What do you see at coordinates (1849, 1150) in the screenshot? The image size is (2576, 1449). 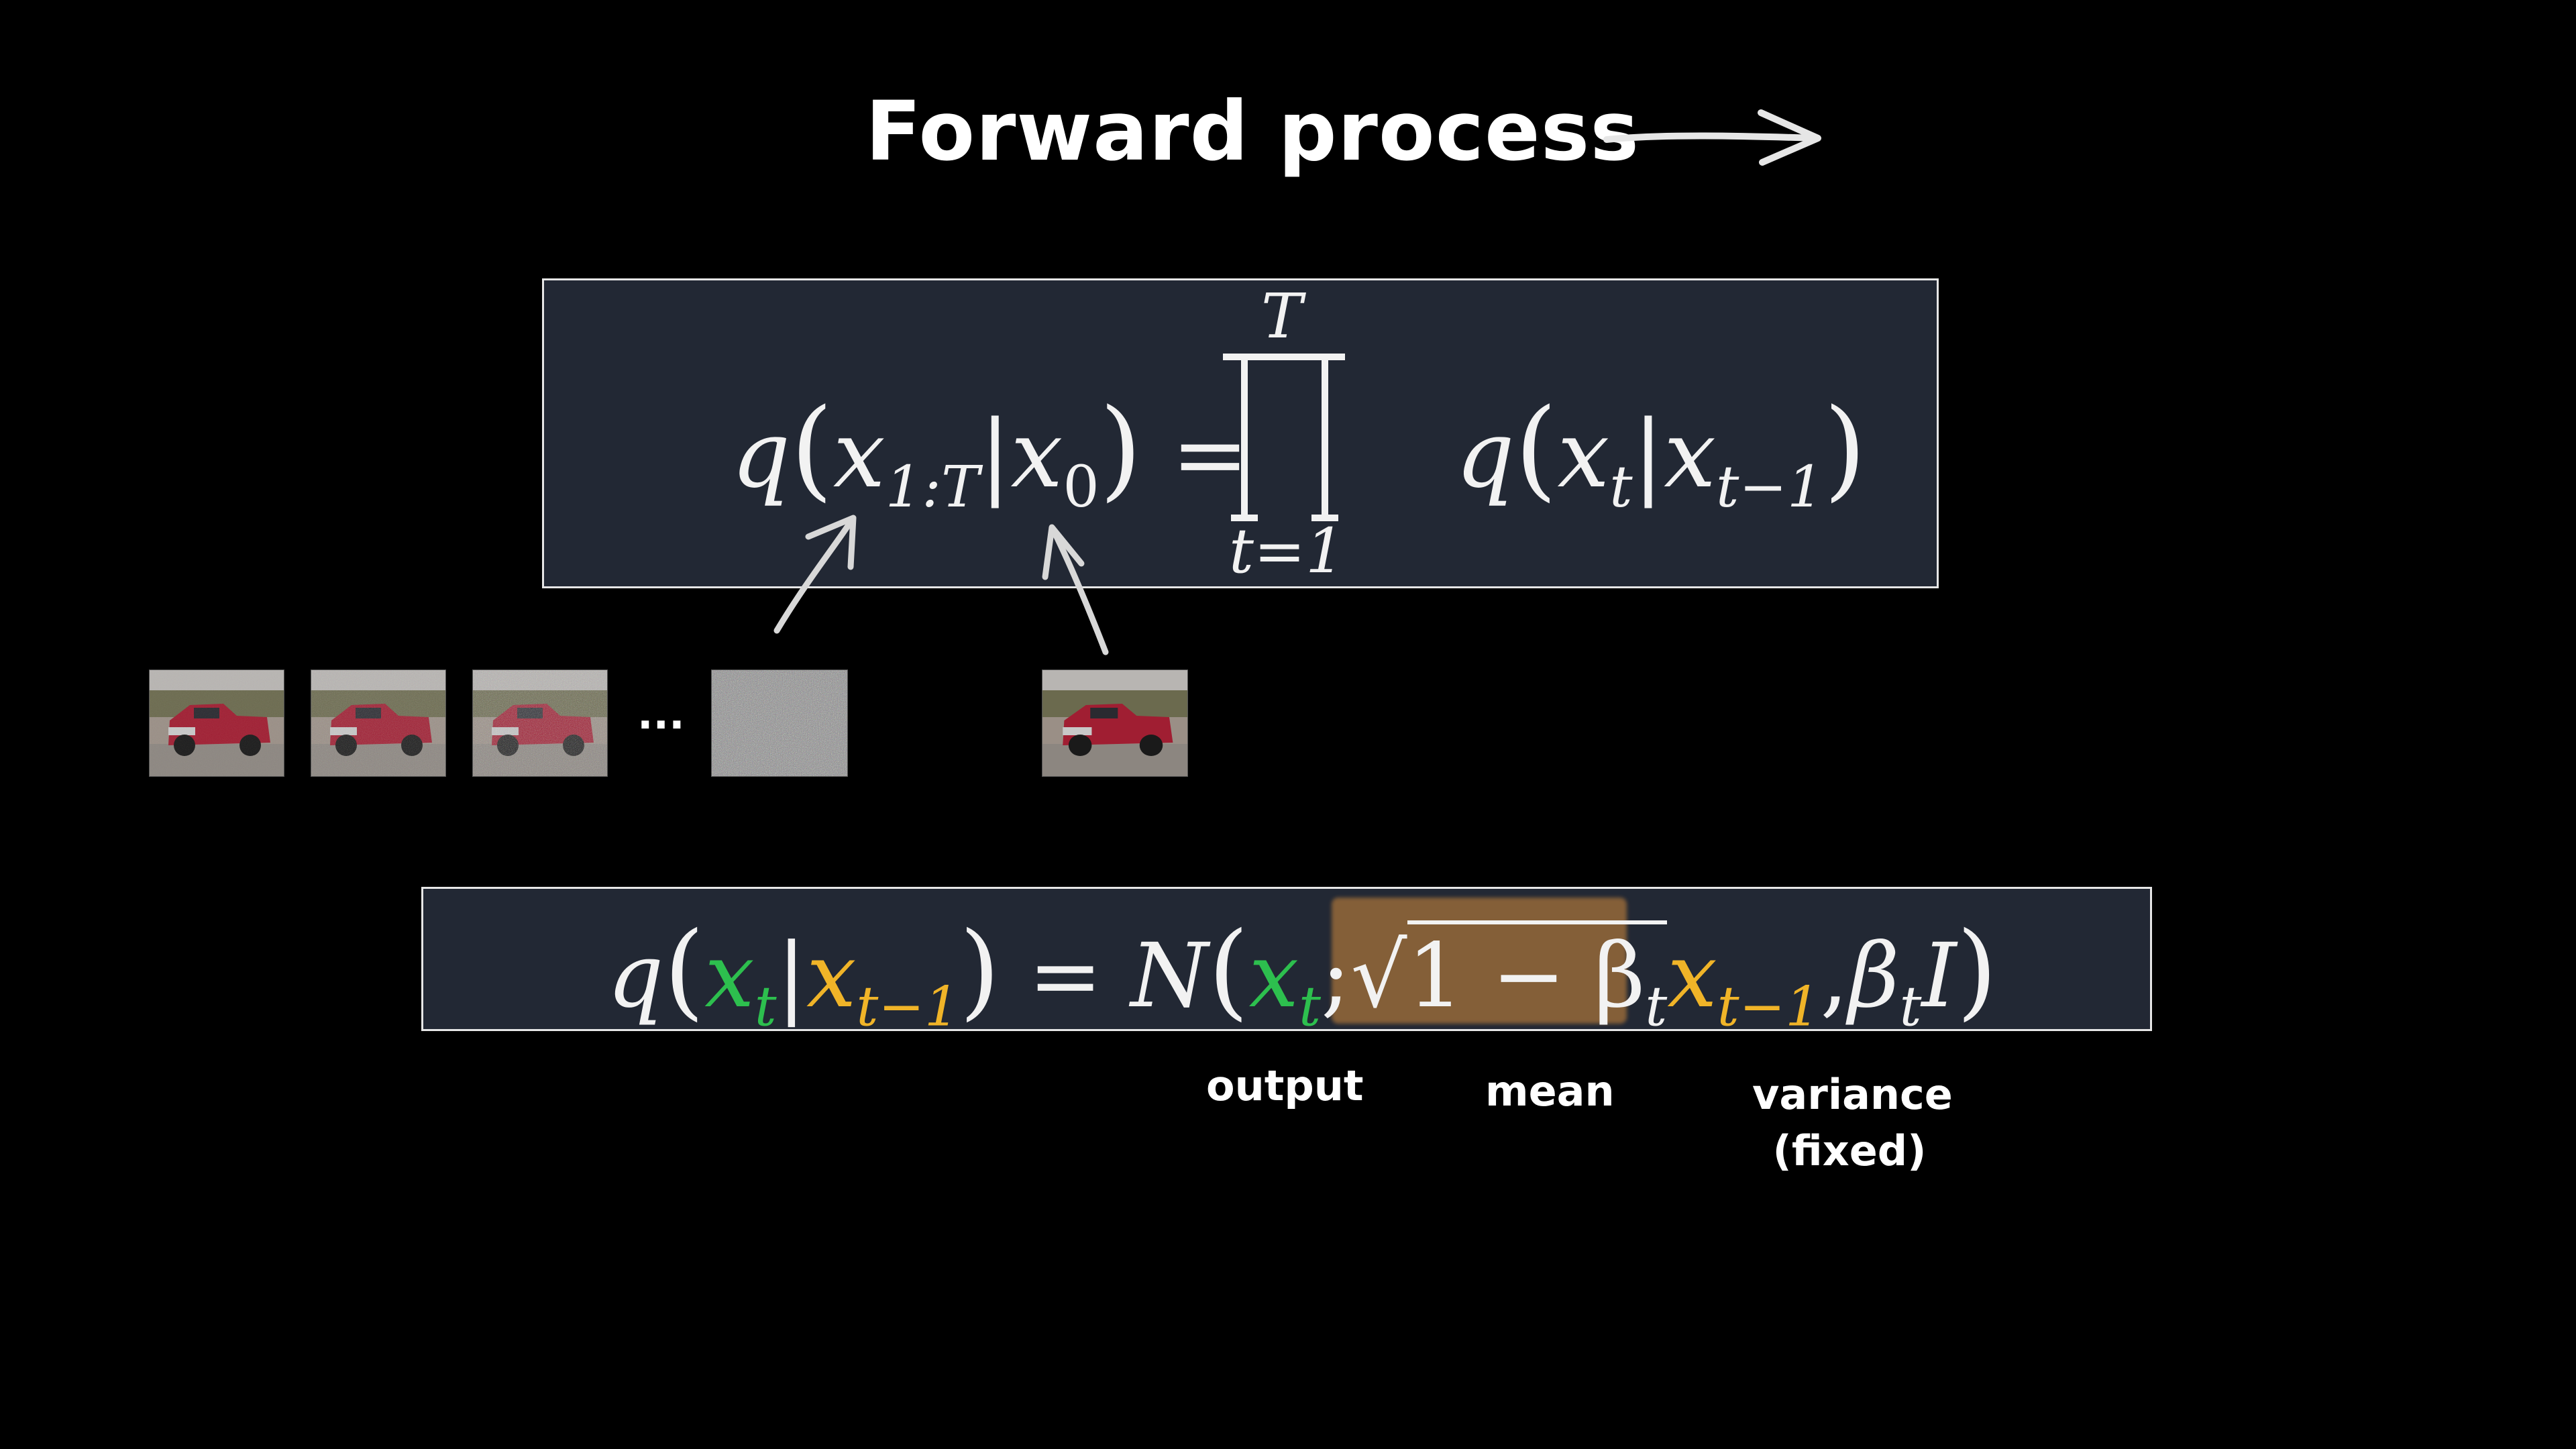 I see `label-variance-line2: (fixed)` at bounding box center [1849, 1150].